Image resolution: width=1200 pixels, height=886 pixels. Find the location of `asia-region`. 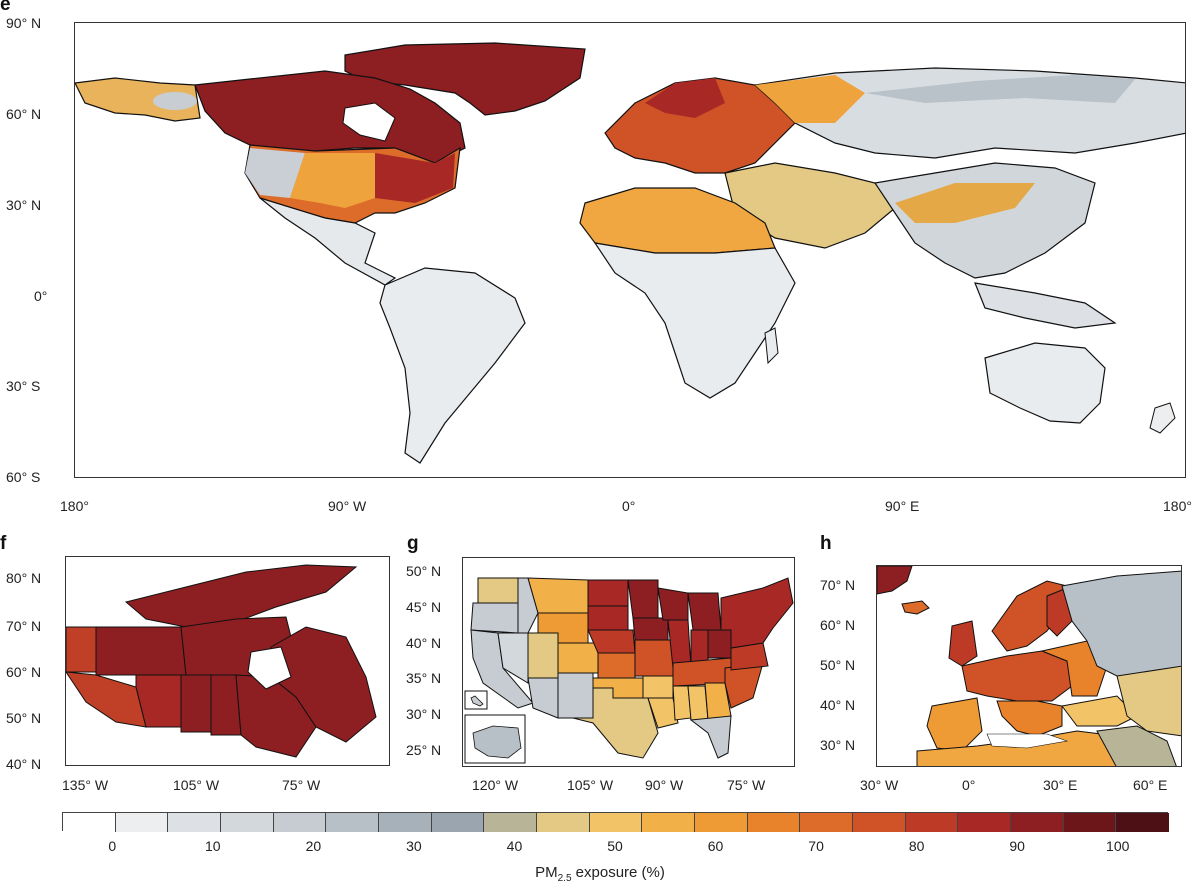

asia-region is located at coordinates (984, 220).